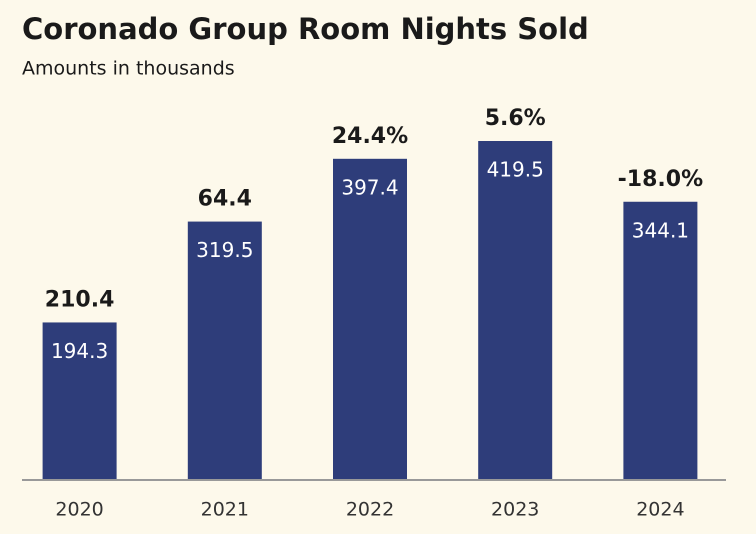 The height and width of the screenshot is (534, 756). Describe the element at coordinates (79, 351) in the screenshot. I see `data-label: 194.3` at that location.